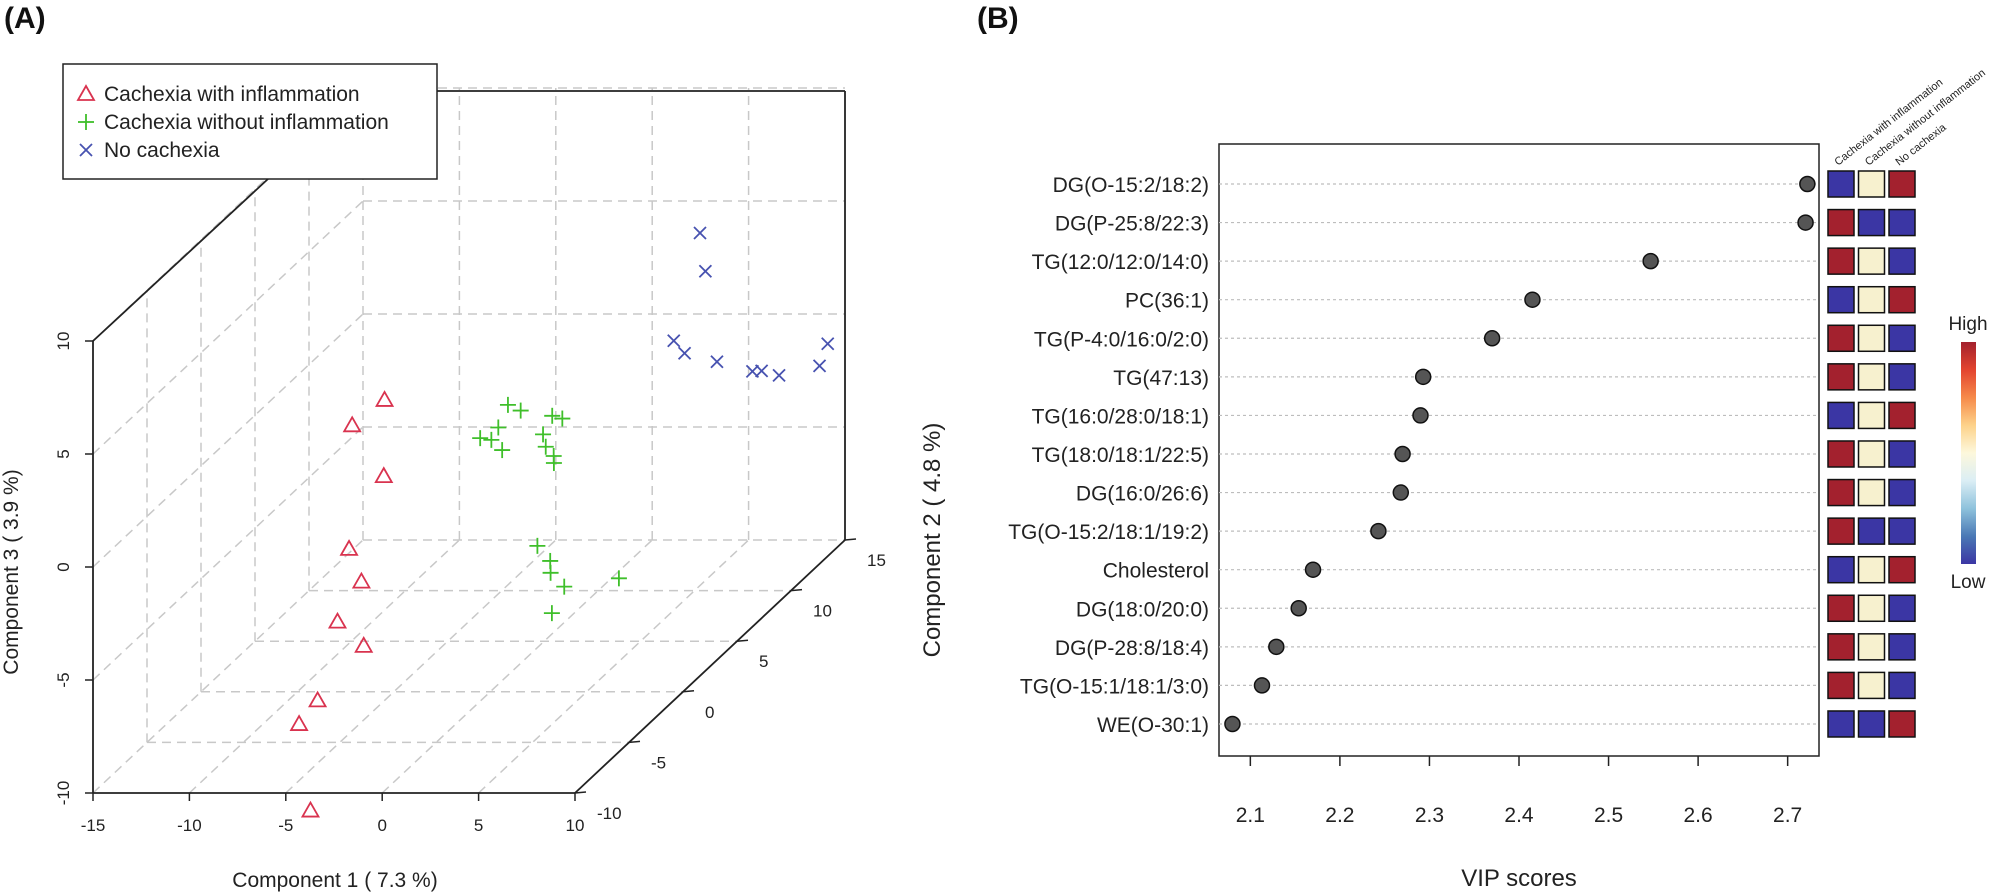 This screenshot has height=892, width=1996. Describe the element at coordinates (710, 666) in the screenshot. I see `depth-axis-line` at that location.